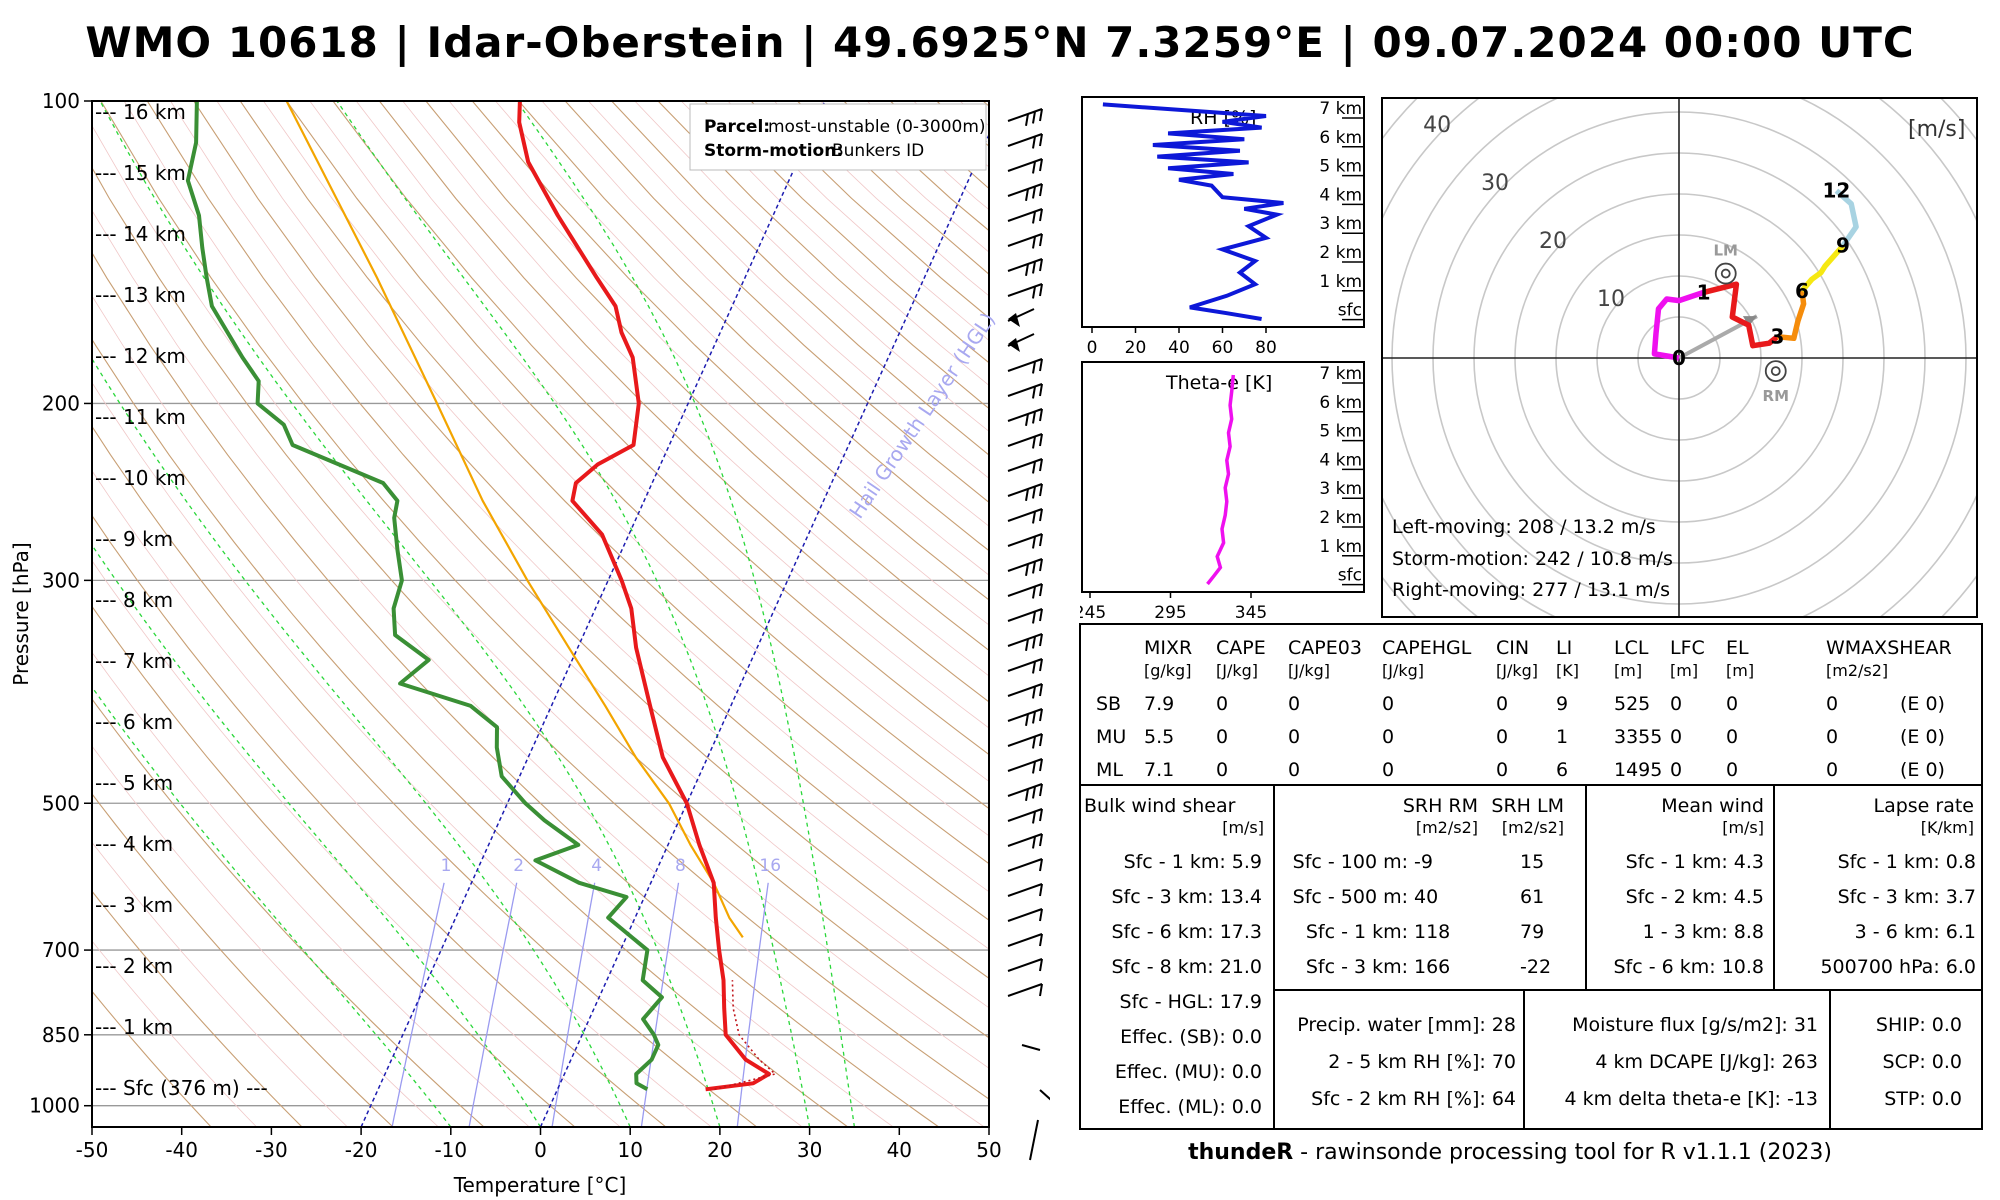  Describe the element at coordinates (1426, 897) in the screenshot. I see `srh-rm-value: 40` at that location.